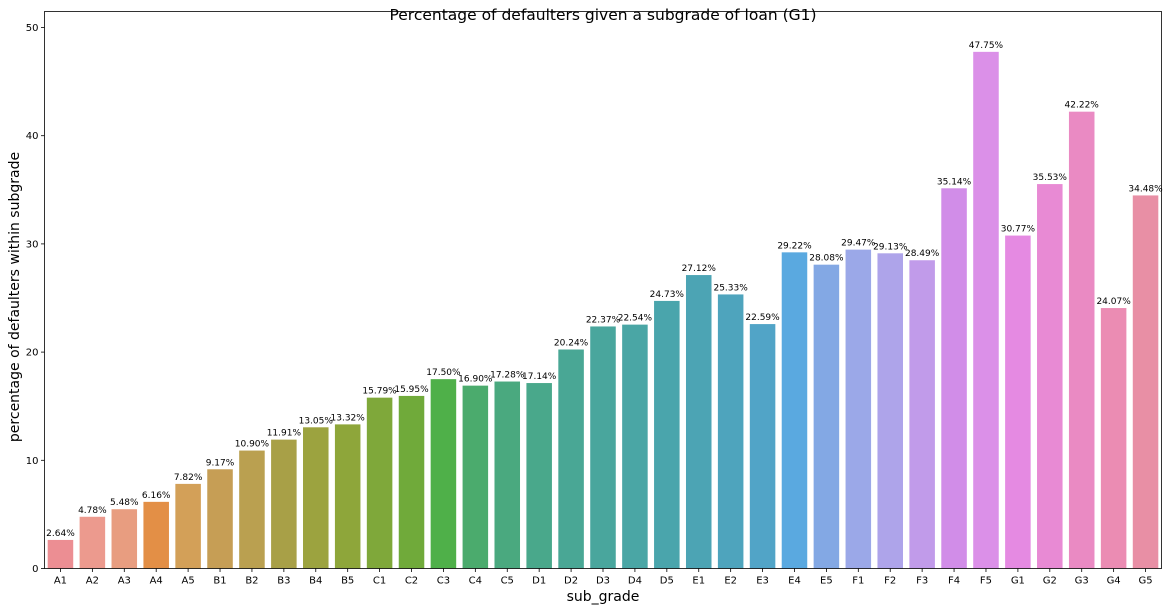 The width and height of the screenshot is (1171, 611). What do you see at coordinates (986, 581) in the screenshot?
I see `x-tick-label-F5: F5` at bounding box center [986, 581].